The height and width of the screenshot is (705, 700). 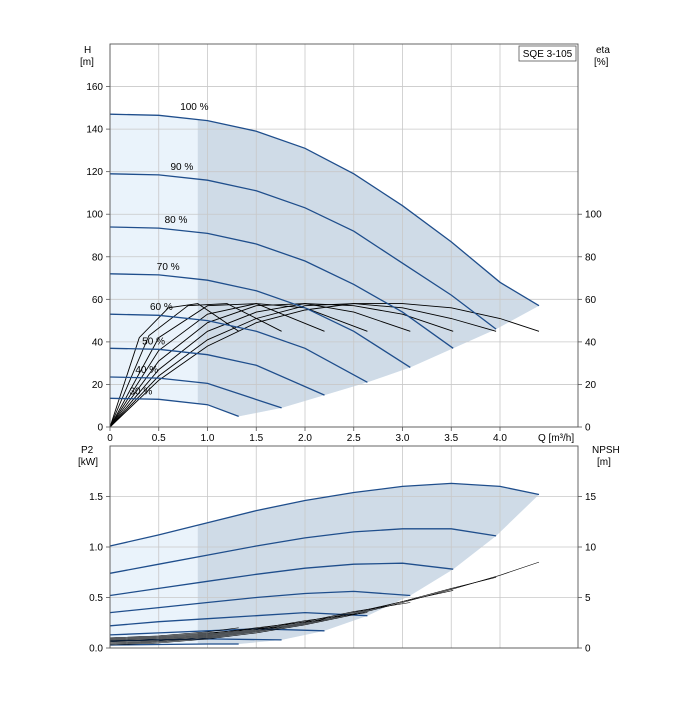 What do you see at coordinates (604, 462) in the screenshot?
I see `npsh-axis-unit: [m]` at bounding box center [604, 462].